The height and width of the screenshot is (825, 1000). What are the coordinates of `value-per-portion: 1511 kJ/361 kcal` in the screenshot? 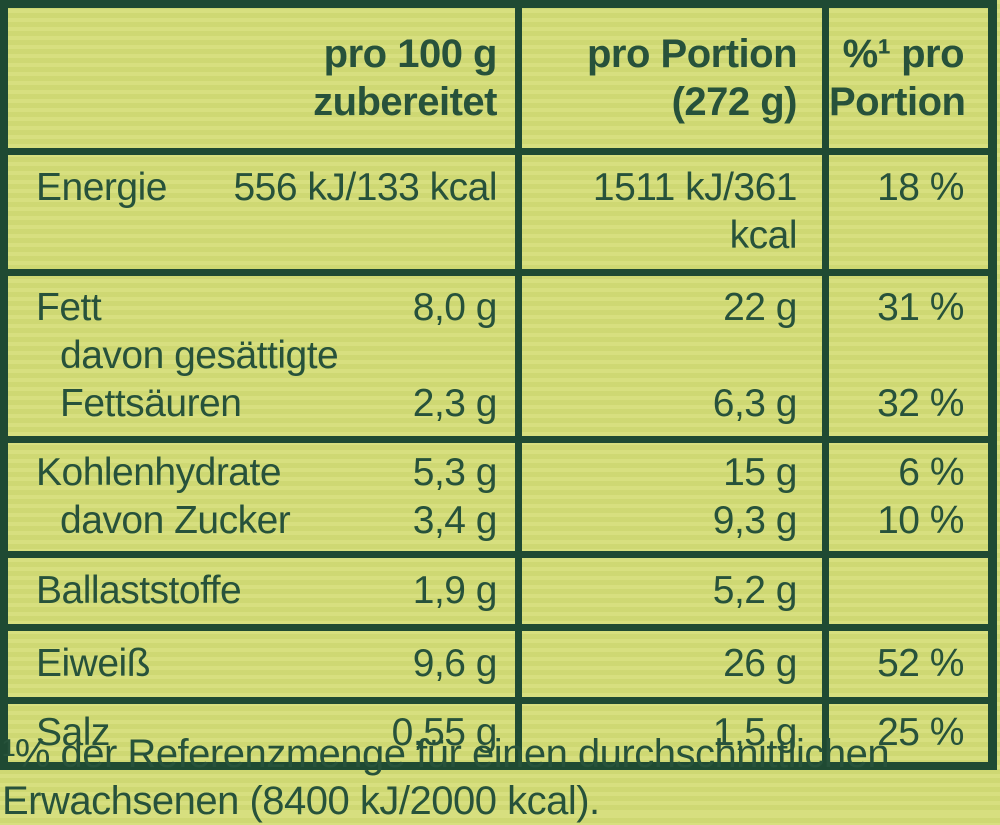 It's located at (695, 211).